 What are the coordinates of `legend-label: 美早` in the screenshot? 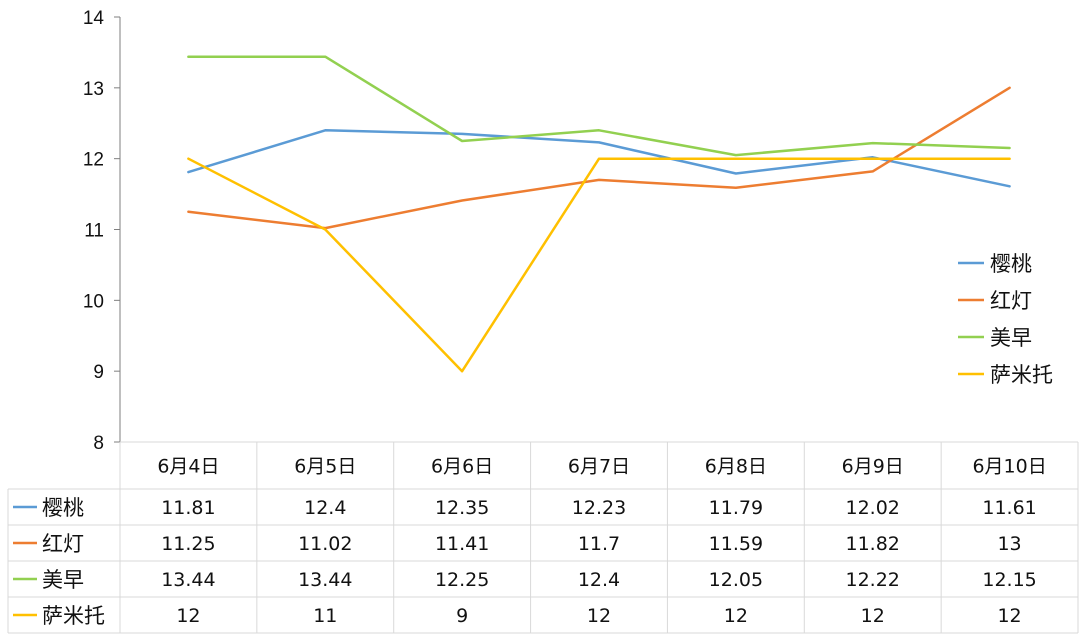 It's located at (1011, 338).